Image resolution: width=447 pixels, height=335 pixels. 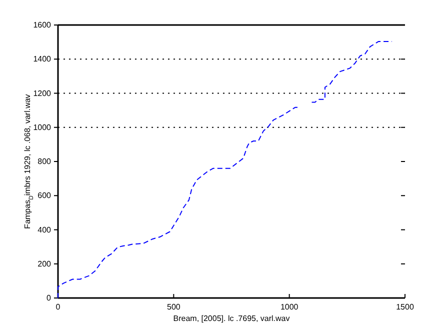 What do you see at coordinates (45, 161) in the screenshot?
I see `y-tick-label: 800` at bounding box center [45, 161].